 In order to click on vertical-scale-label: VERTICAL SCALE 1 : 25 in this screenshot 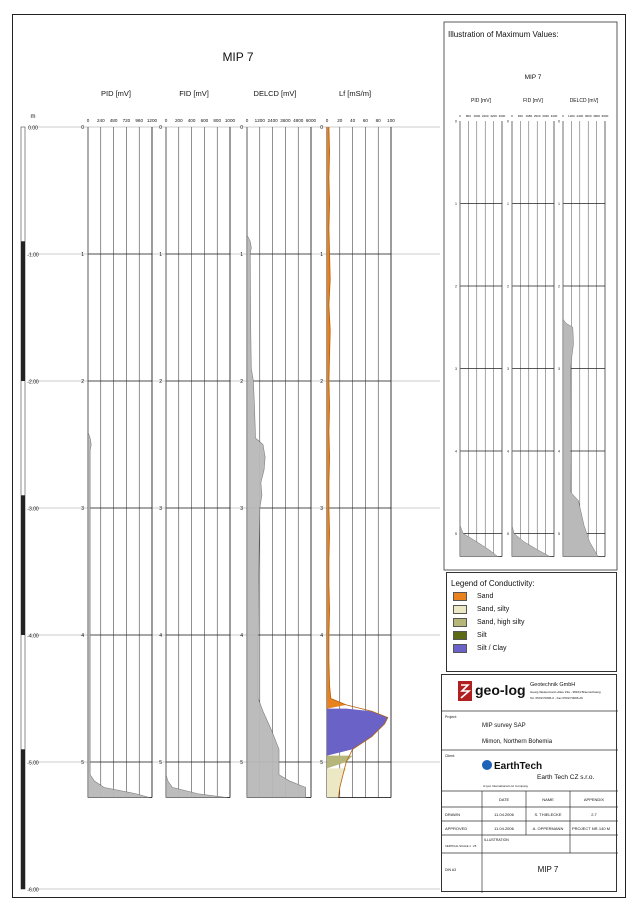, I will do `click(461, 846)`.